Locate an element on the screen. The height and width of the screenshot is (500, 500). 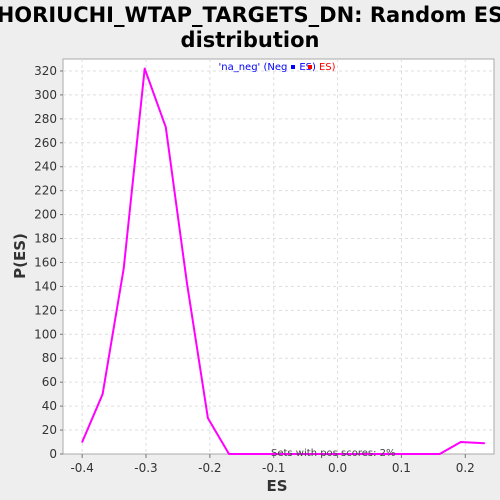
x-tick-label: -0.1 is located at coordinates (273, 468).